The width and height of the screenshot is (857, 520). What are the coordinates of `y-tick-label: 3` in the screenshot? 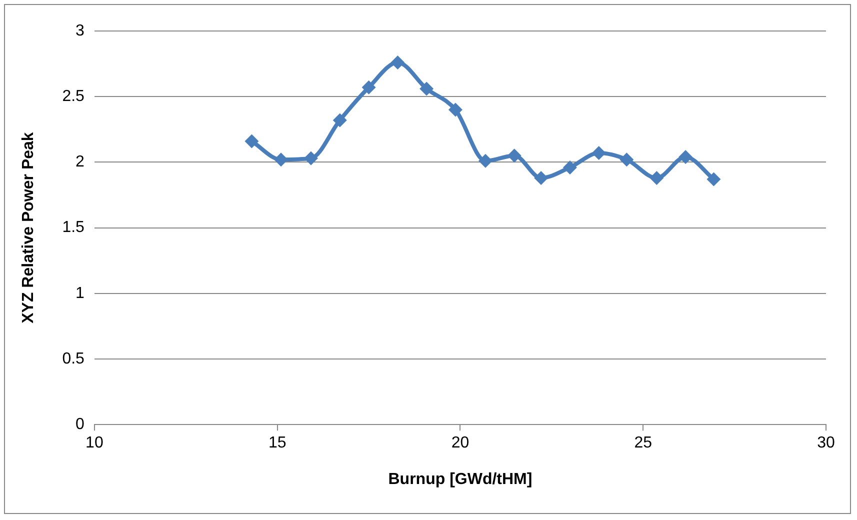 It's located at (80, 31).